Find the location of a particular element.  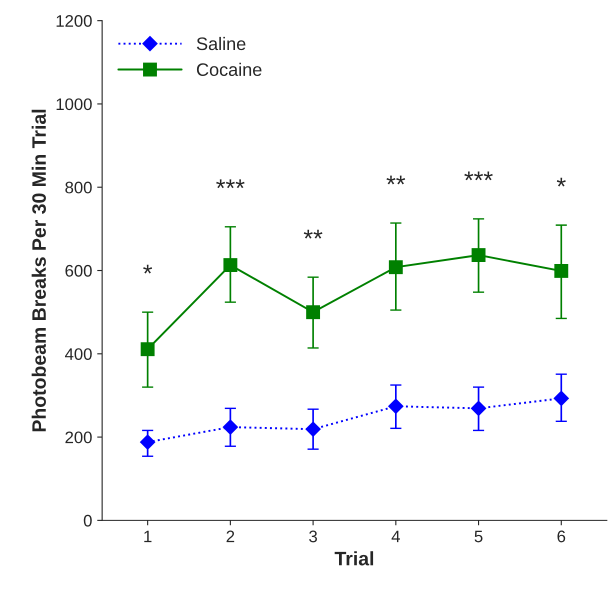

x-tick-label: 2 is located at coordinates (230, 536).